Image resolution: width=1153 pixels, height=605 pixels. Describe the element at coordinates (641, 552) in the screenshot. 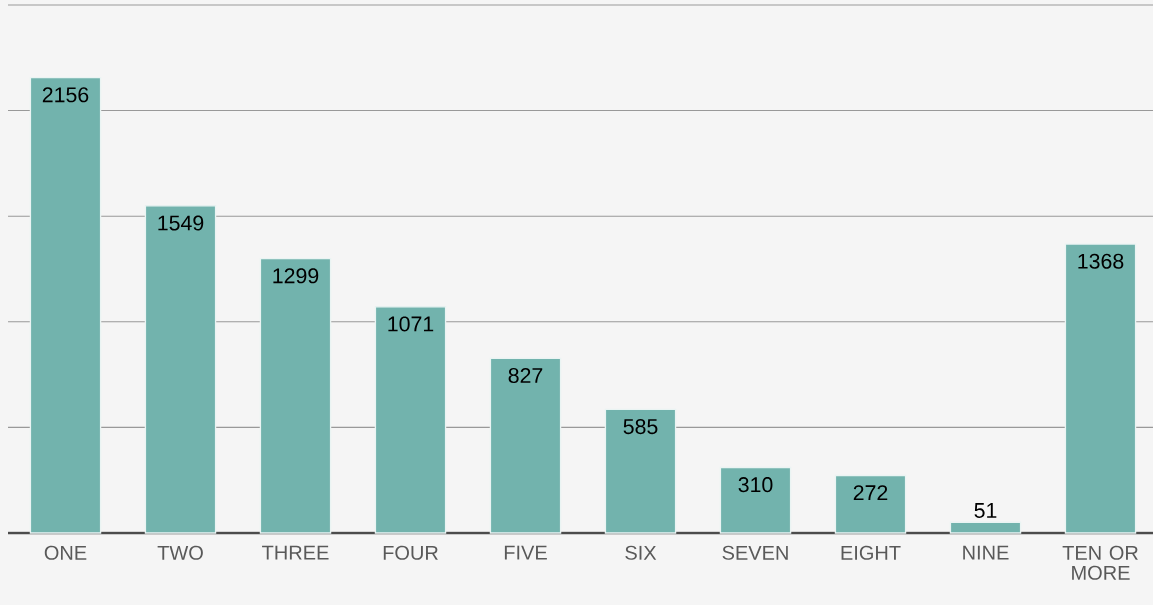

I see `x-tick-label: SIX` at that location.